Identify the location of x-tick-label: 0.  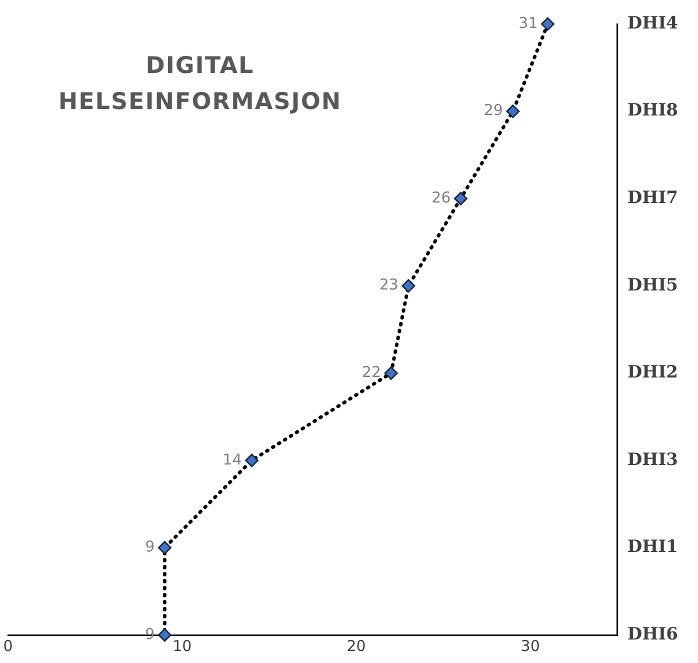
(8, 645).